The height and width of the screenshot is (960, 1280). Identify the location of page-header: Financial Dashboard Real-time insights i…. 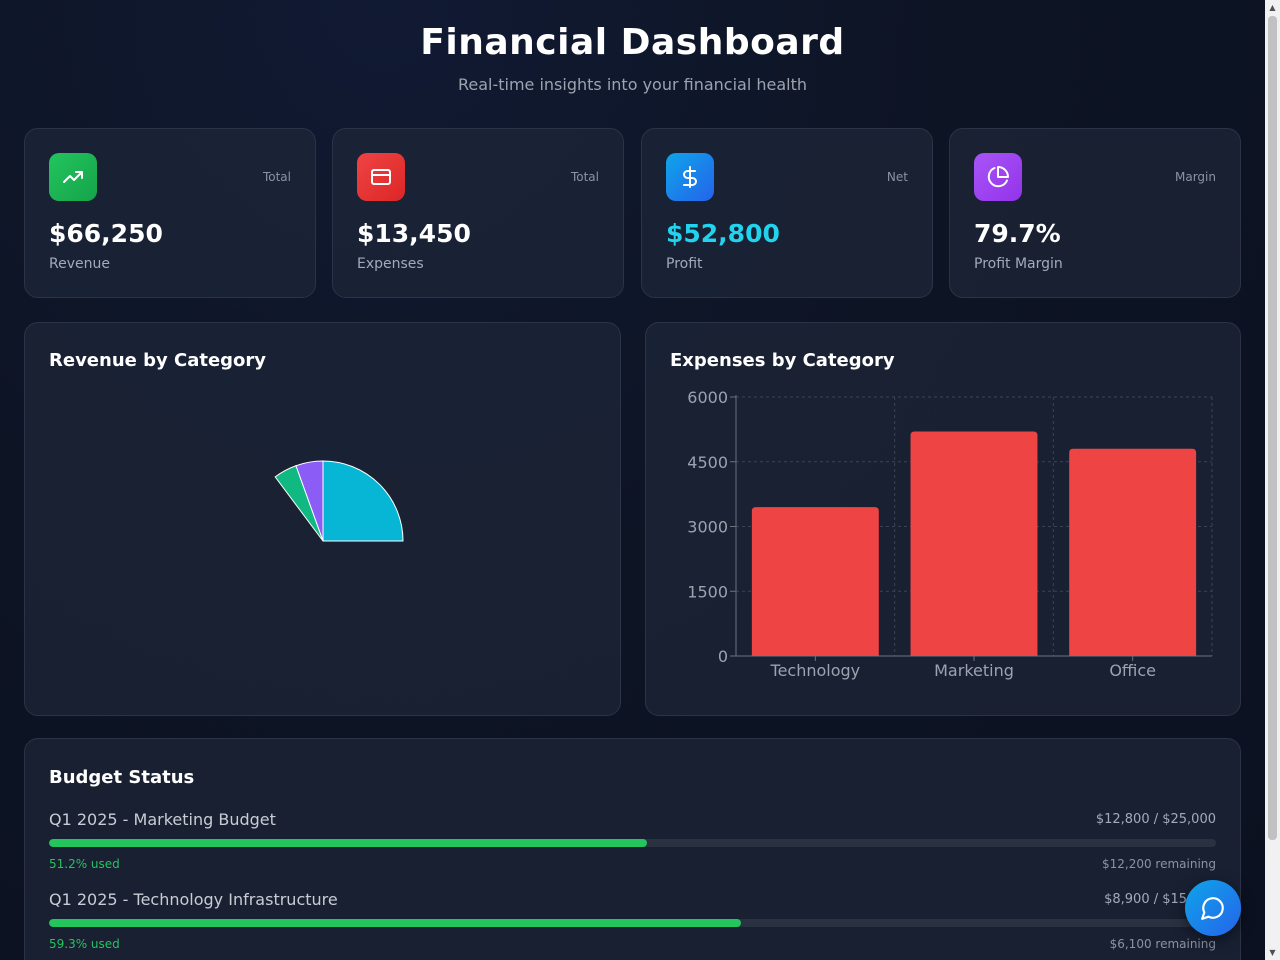
(632, 58).